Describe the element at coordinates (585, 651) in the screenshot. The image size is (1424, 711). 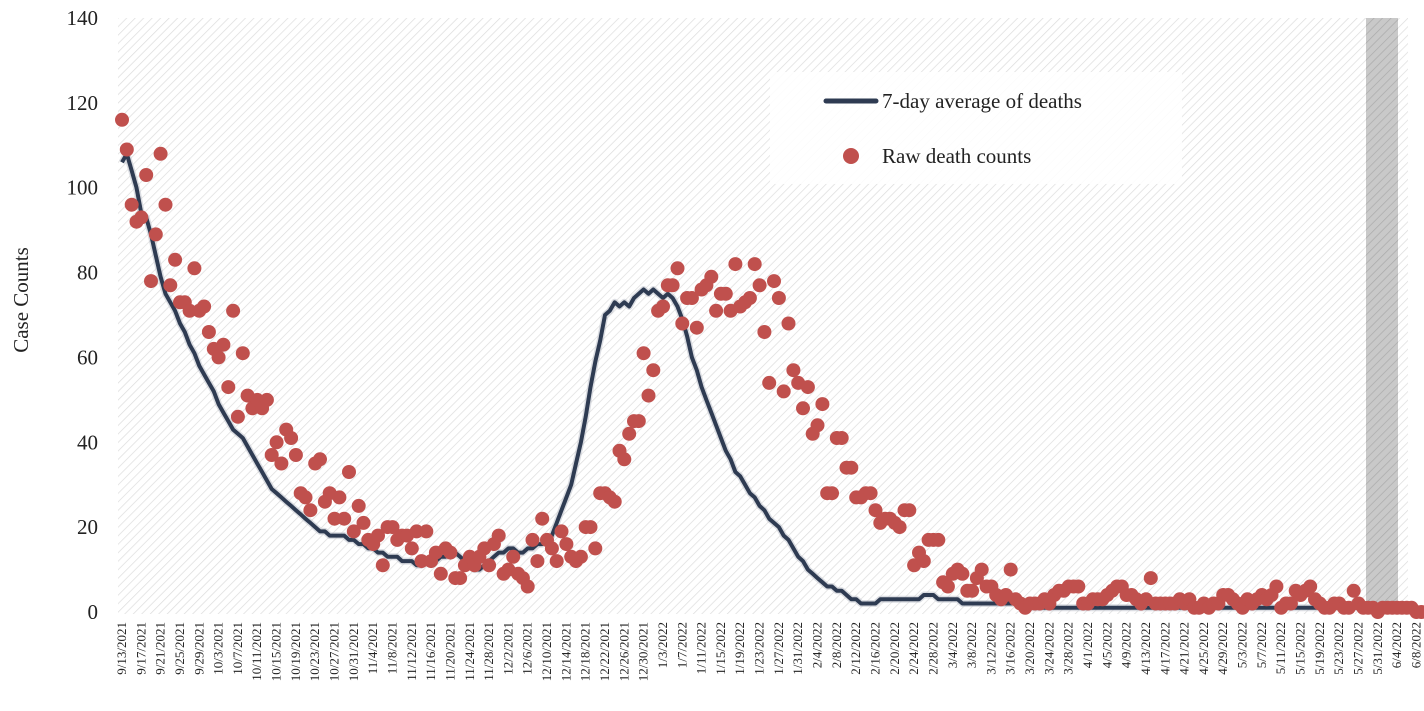
I see `x-tick-label: 12/18/2021` at that location.